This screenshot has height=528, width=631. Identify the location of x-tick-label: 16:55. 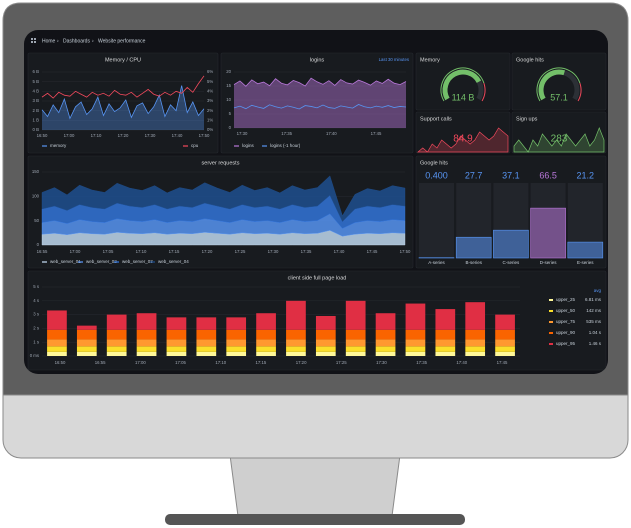
(100, 362).